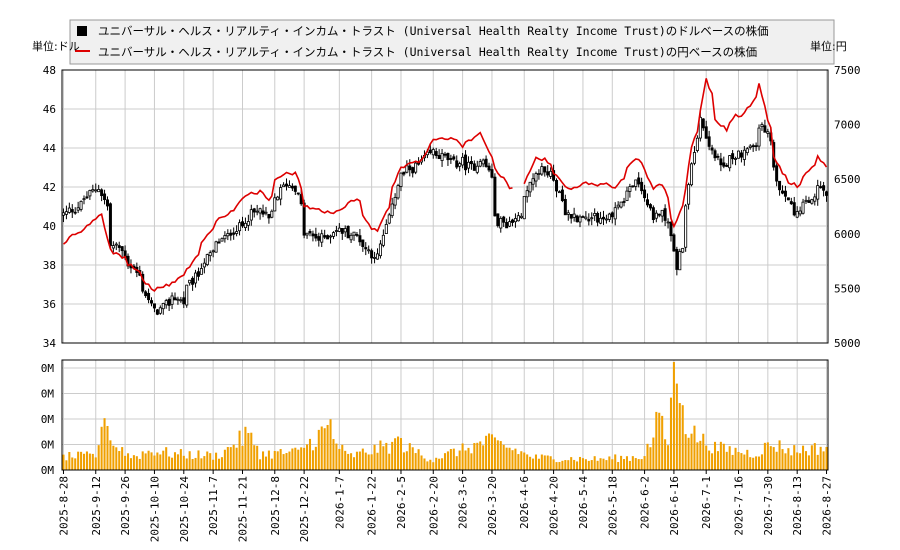 This screenshot has height=550, width=900. I want to click on x-tick-label: 2026-1-7, so click(339, 502).